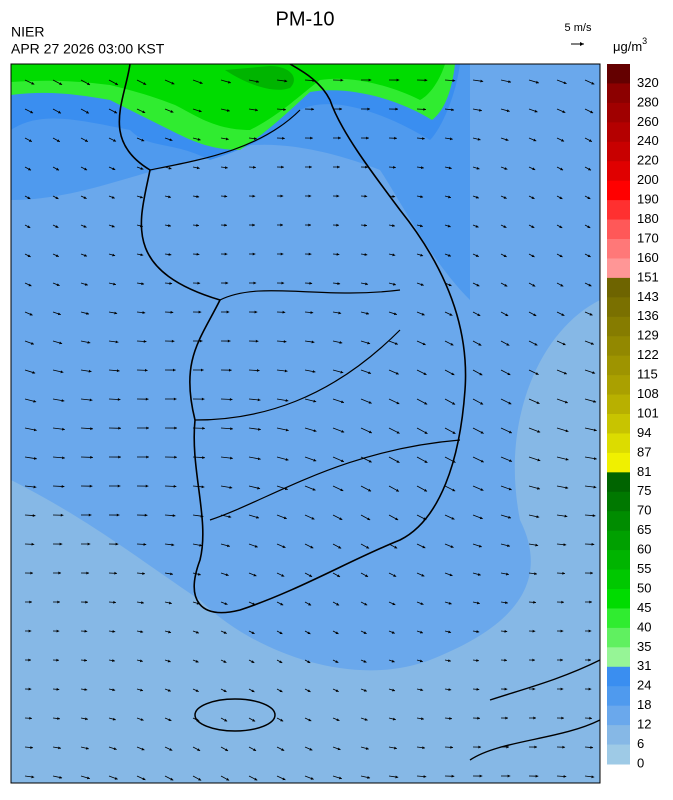 The height and width of the screenshot is (800, 673). I want to click on legend-tick-label: 75, so click(644, 490).